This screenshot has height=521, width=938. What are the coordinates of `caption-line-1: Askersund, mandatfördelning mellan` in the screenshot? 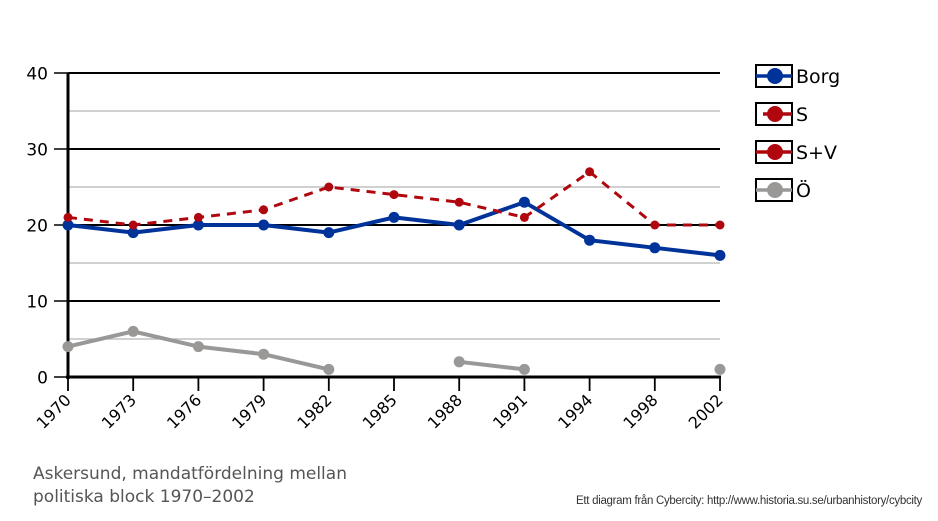 It's located at (190, 474).